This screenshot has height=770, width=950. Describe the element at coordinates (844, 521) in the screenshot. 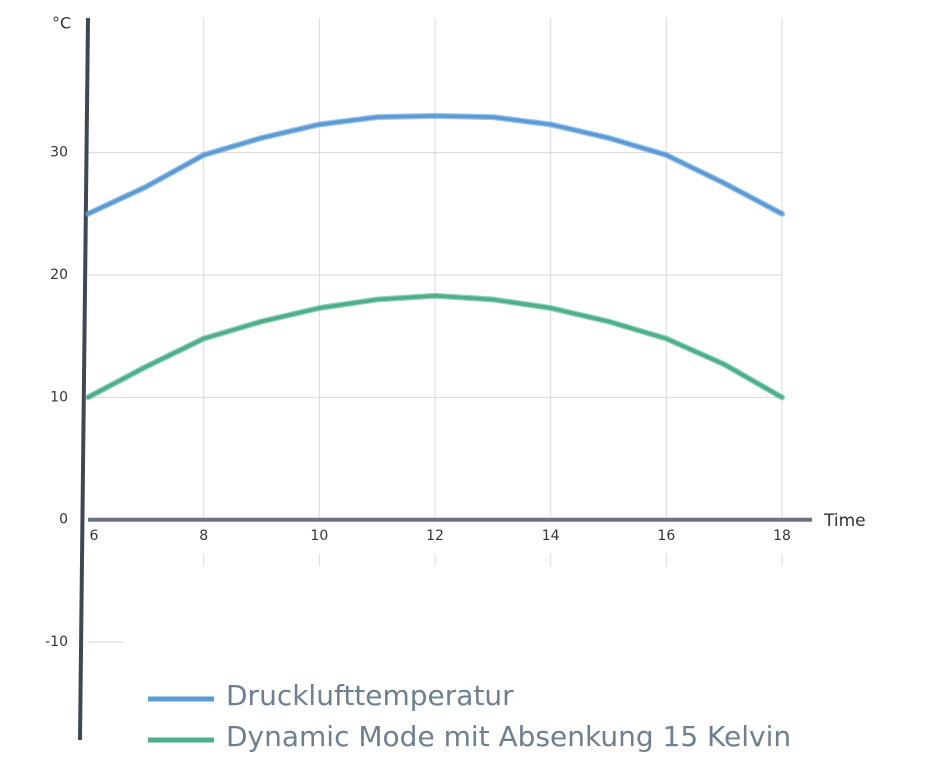

I see `x-axis-label: Time` at that location.